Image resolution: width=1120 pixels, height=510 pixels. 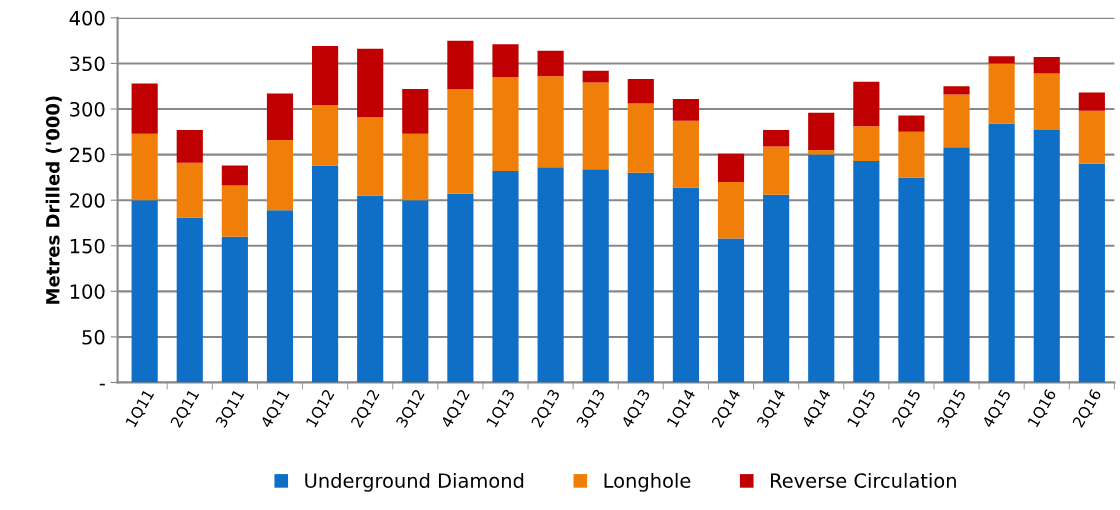 What do you see at coordinates (53, 200) in the screenshot?
I see `y-axis-title: Metres Drilled ('000)` at bounding box center [53, 200].